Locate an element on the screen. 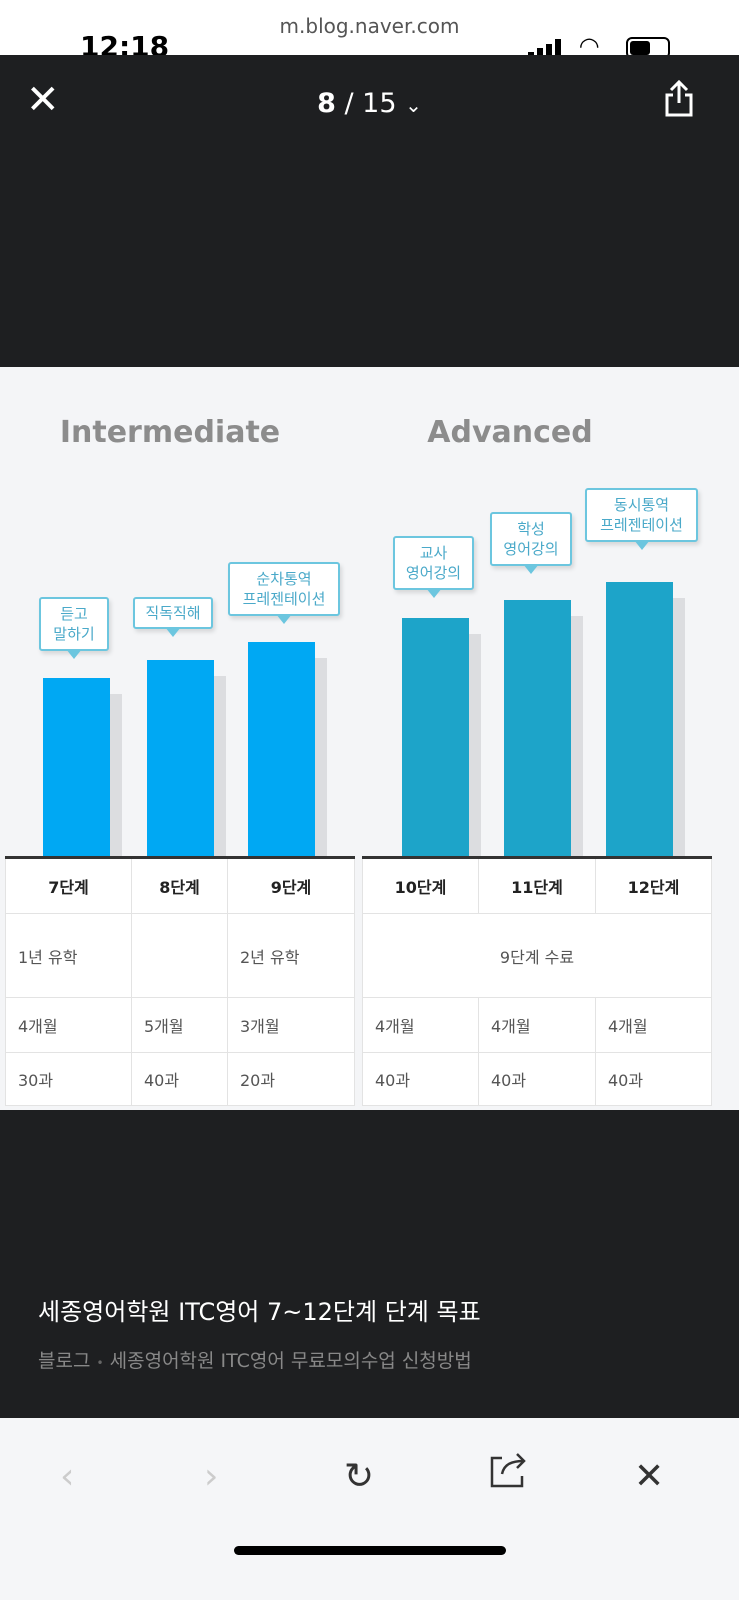  page-counter: 8 / 15 ⌄ is located at coordinates (369, 103).